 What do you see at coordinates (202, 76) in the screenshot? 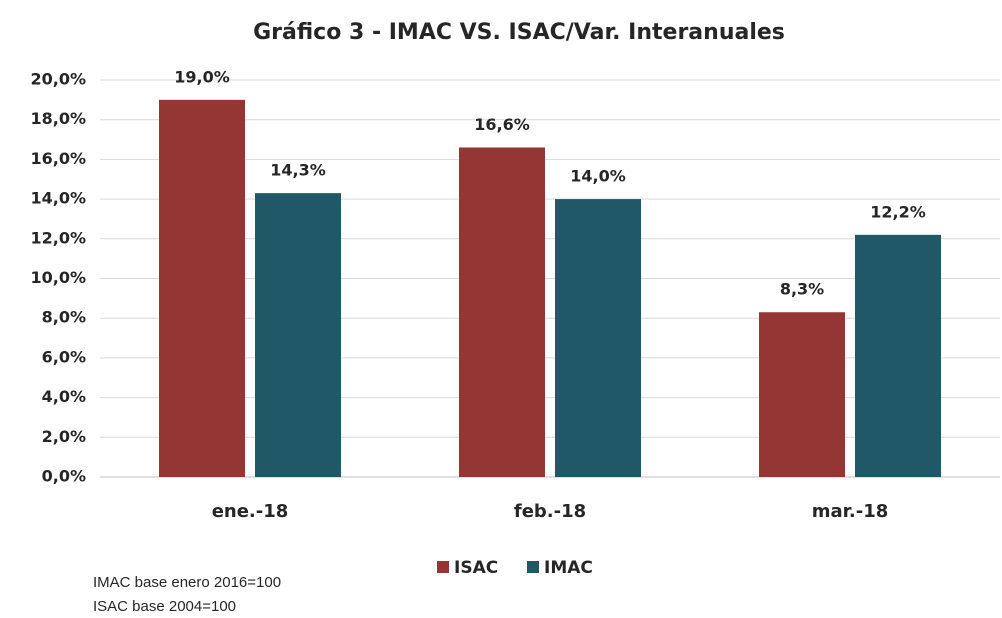
I see `data-label: 19,0%` at bounding box center [202, 76].